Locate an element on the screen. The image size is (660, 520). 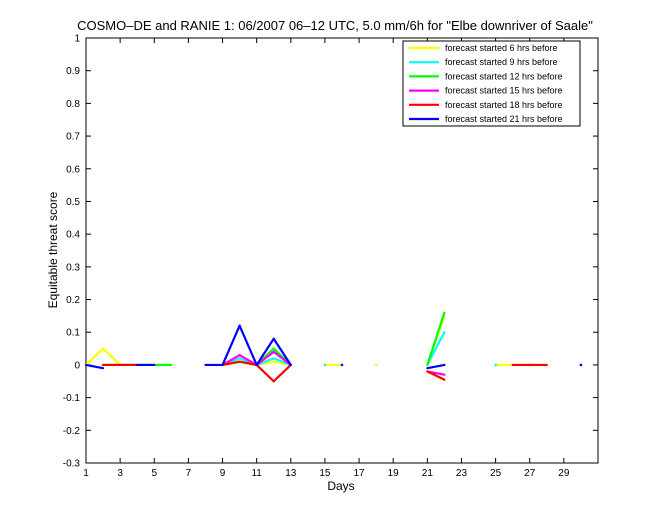
x-tick-label: 19 is located at coordinates (394, 473).